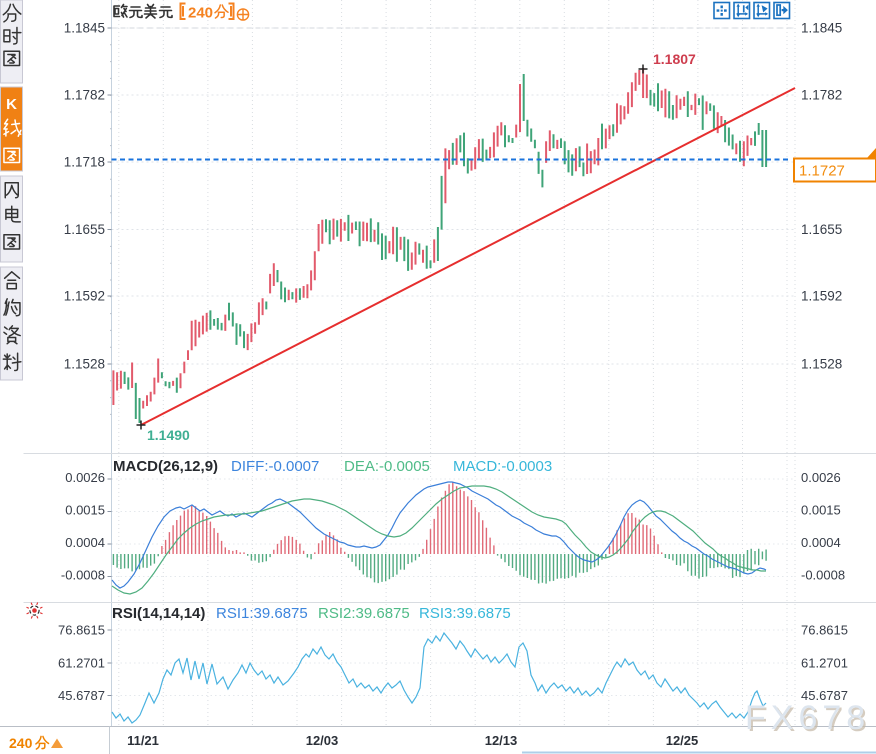 This screenshot has width=876, height=754. What do you see at coordinates (165, 466) in the screenshot?
I see `svg-text: MACD(26,12,9)` at bounding box center [165, 466].